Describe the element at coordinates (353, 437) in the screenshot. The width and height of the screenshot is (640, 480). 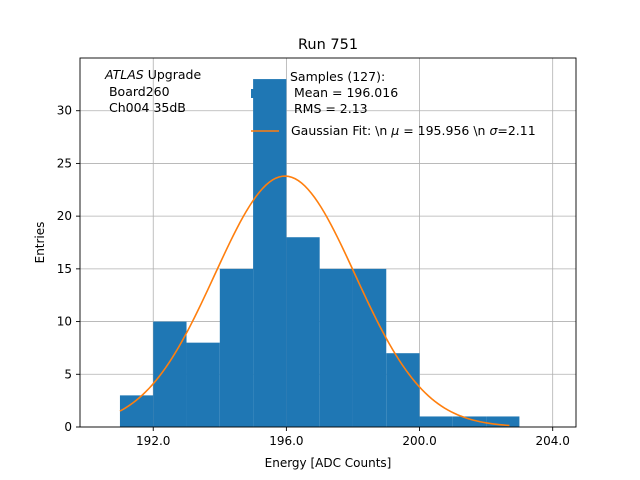
I see `x-axis-ticks: 192.0 196.0 200.0 204.0` at that location.